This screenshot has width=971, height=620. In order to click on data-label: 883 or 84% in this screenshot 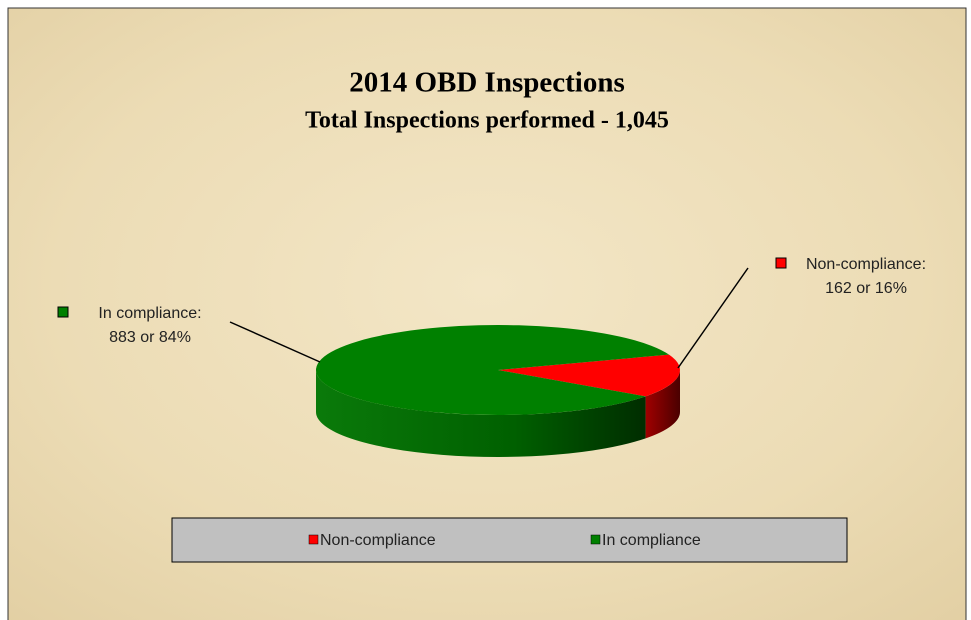, I will do `click(150, 337)`.